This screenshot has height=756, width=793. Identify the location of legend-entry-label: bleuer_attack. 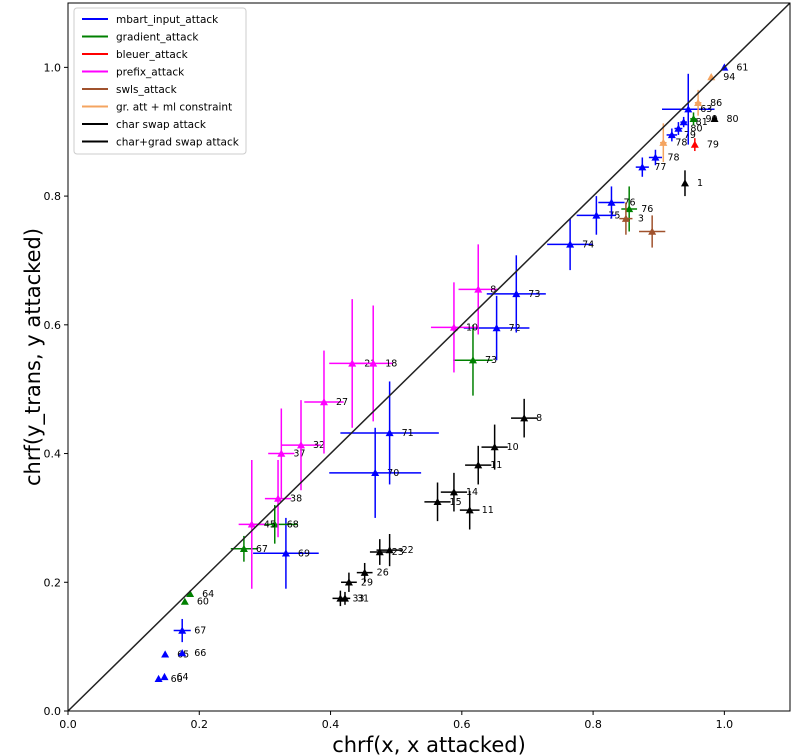
(152, 55).